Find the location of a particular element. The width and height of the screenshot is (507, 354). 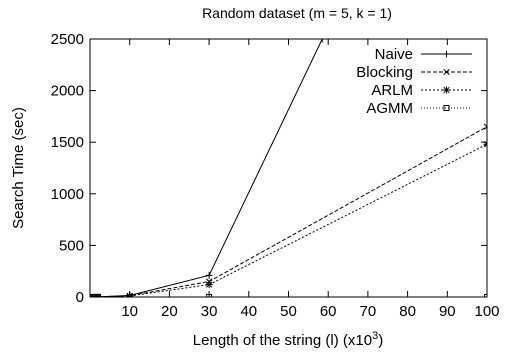

x-axis-title-exponent: 3 is located at coordinates (375, 336).